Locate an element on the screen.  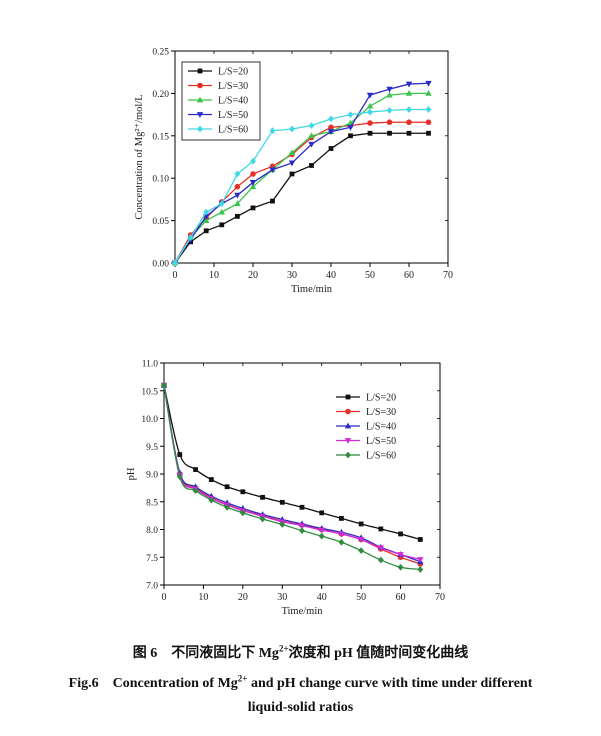
caption-cn-suffix: 浓度和 pH 值随时间变化曲线 is located at coordinates (378, 653).